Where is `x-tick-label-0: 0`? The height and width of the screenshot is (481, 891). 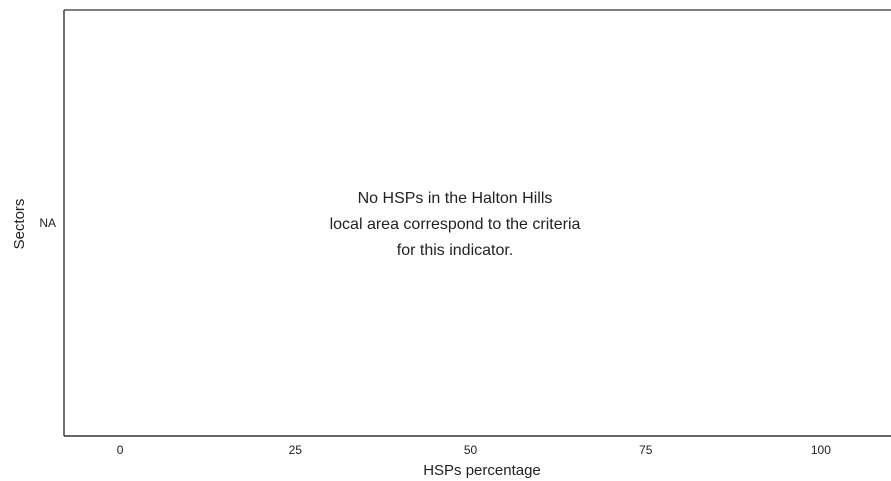 x-tick-label-0: 0 is located at coordinates (120, 450).